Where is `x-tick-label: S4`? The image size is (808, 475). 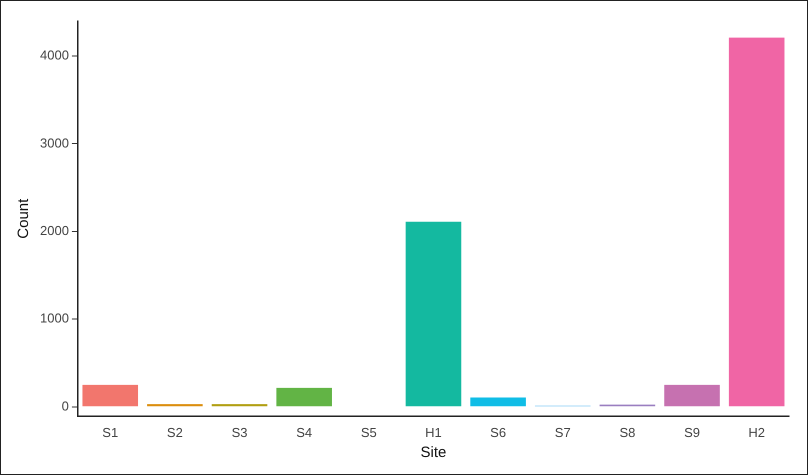 x-tick-label: S4 is located at coordinates (304, 432).